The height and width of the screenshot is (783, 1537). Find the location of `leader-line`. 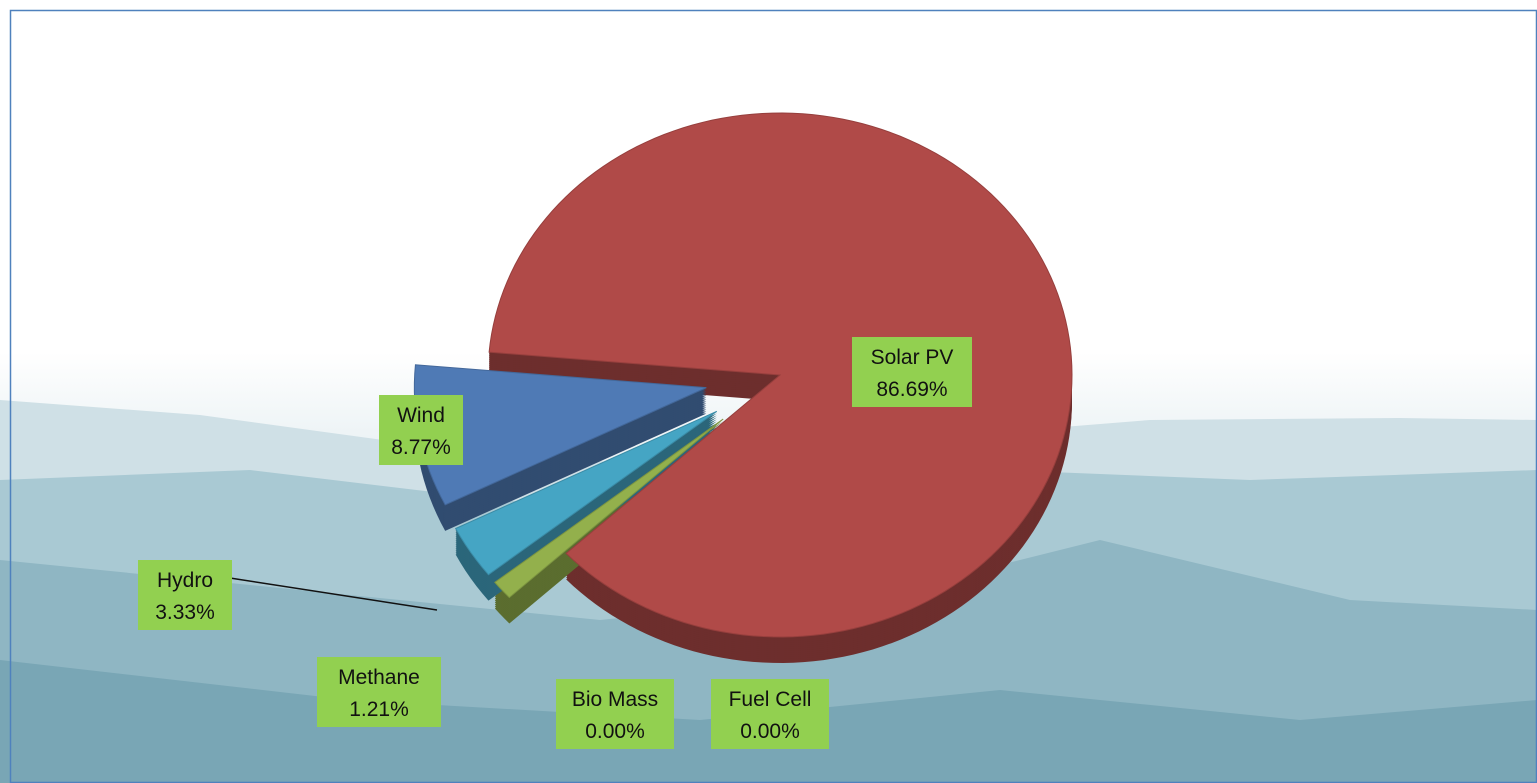

leader-line is located at coordinates (333, 594).